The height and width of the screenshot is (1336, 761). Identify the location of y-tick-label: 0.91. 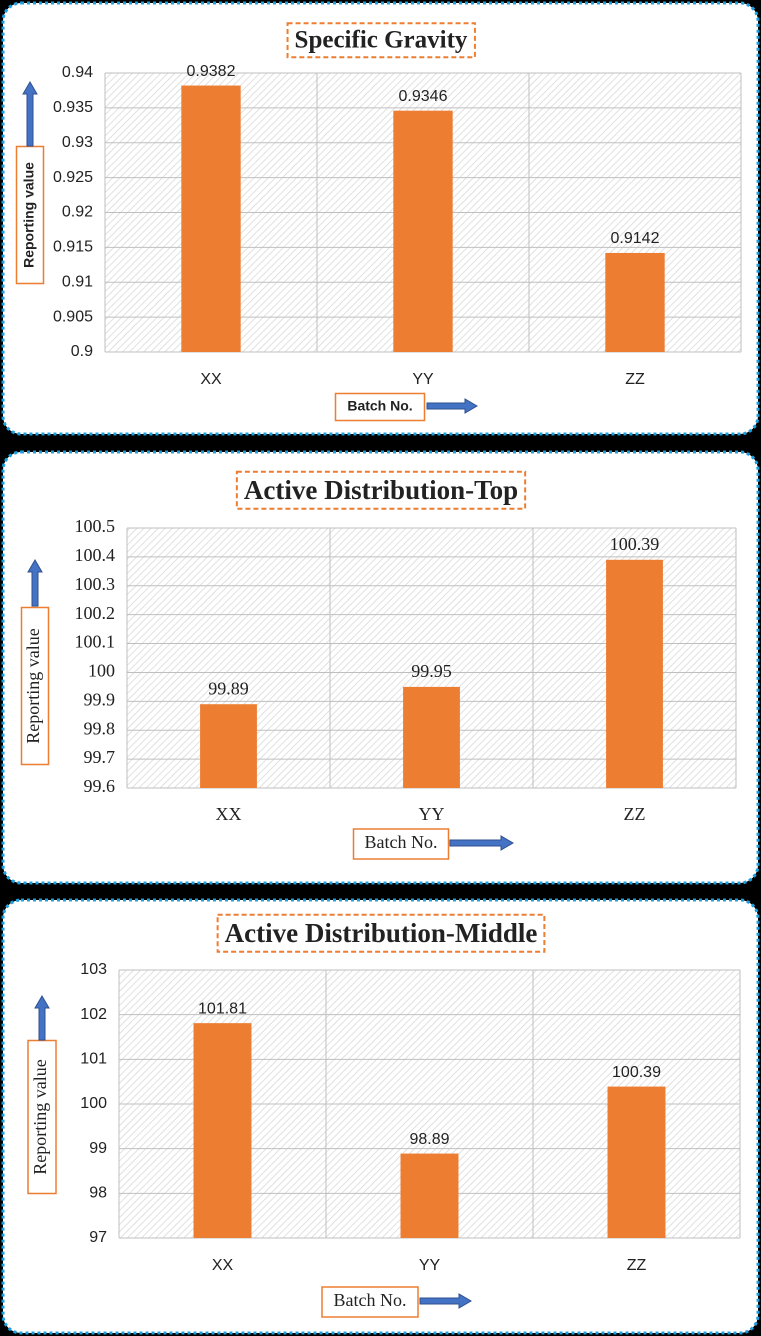
(77, 281).